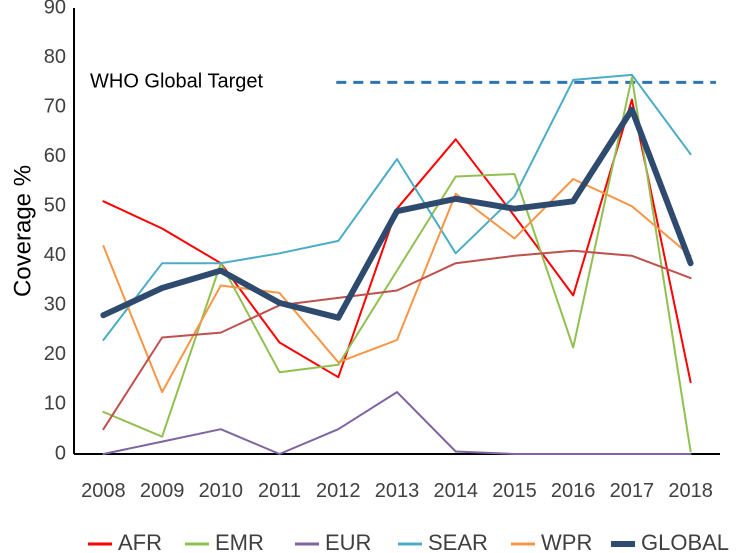 The height and width of the screenshot is (553, 740). I want to click on legend-label-emr: EMR, so click(239, 541).